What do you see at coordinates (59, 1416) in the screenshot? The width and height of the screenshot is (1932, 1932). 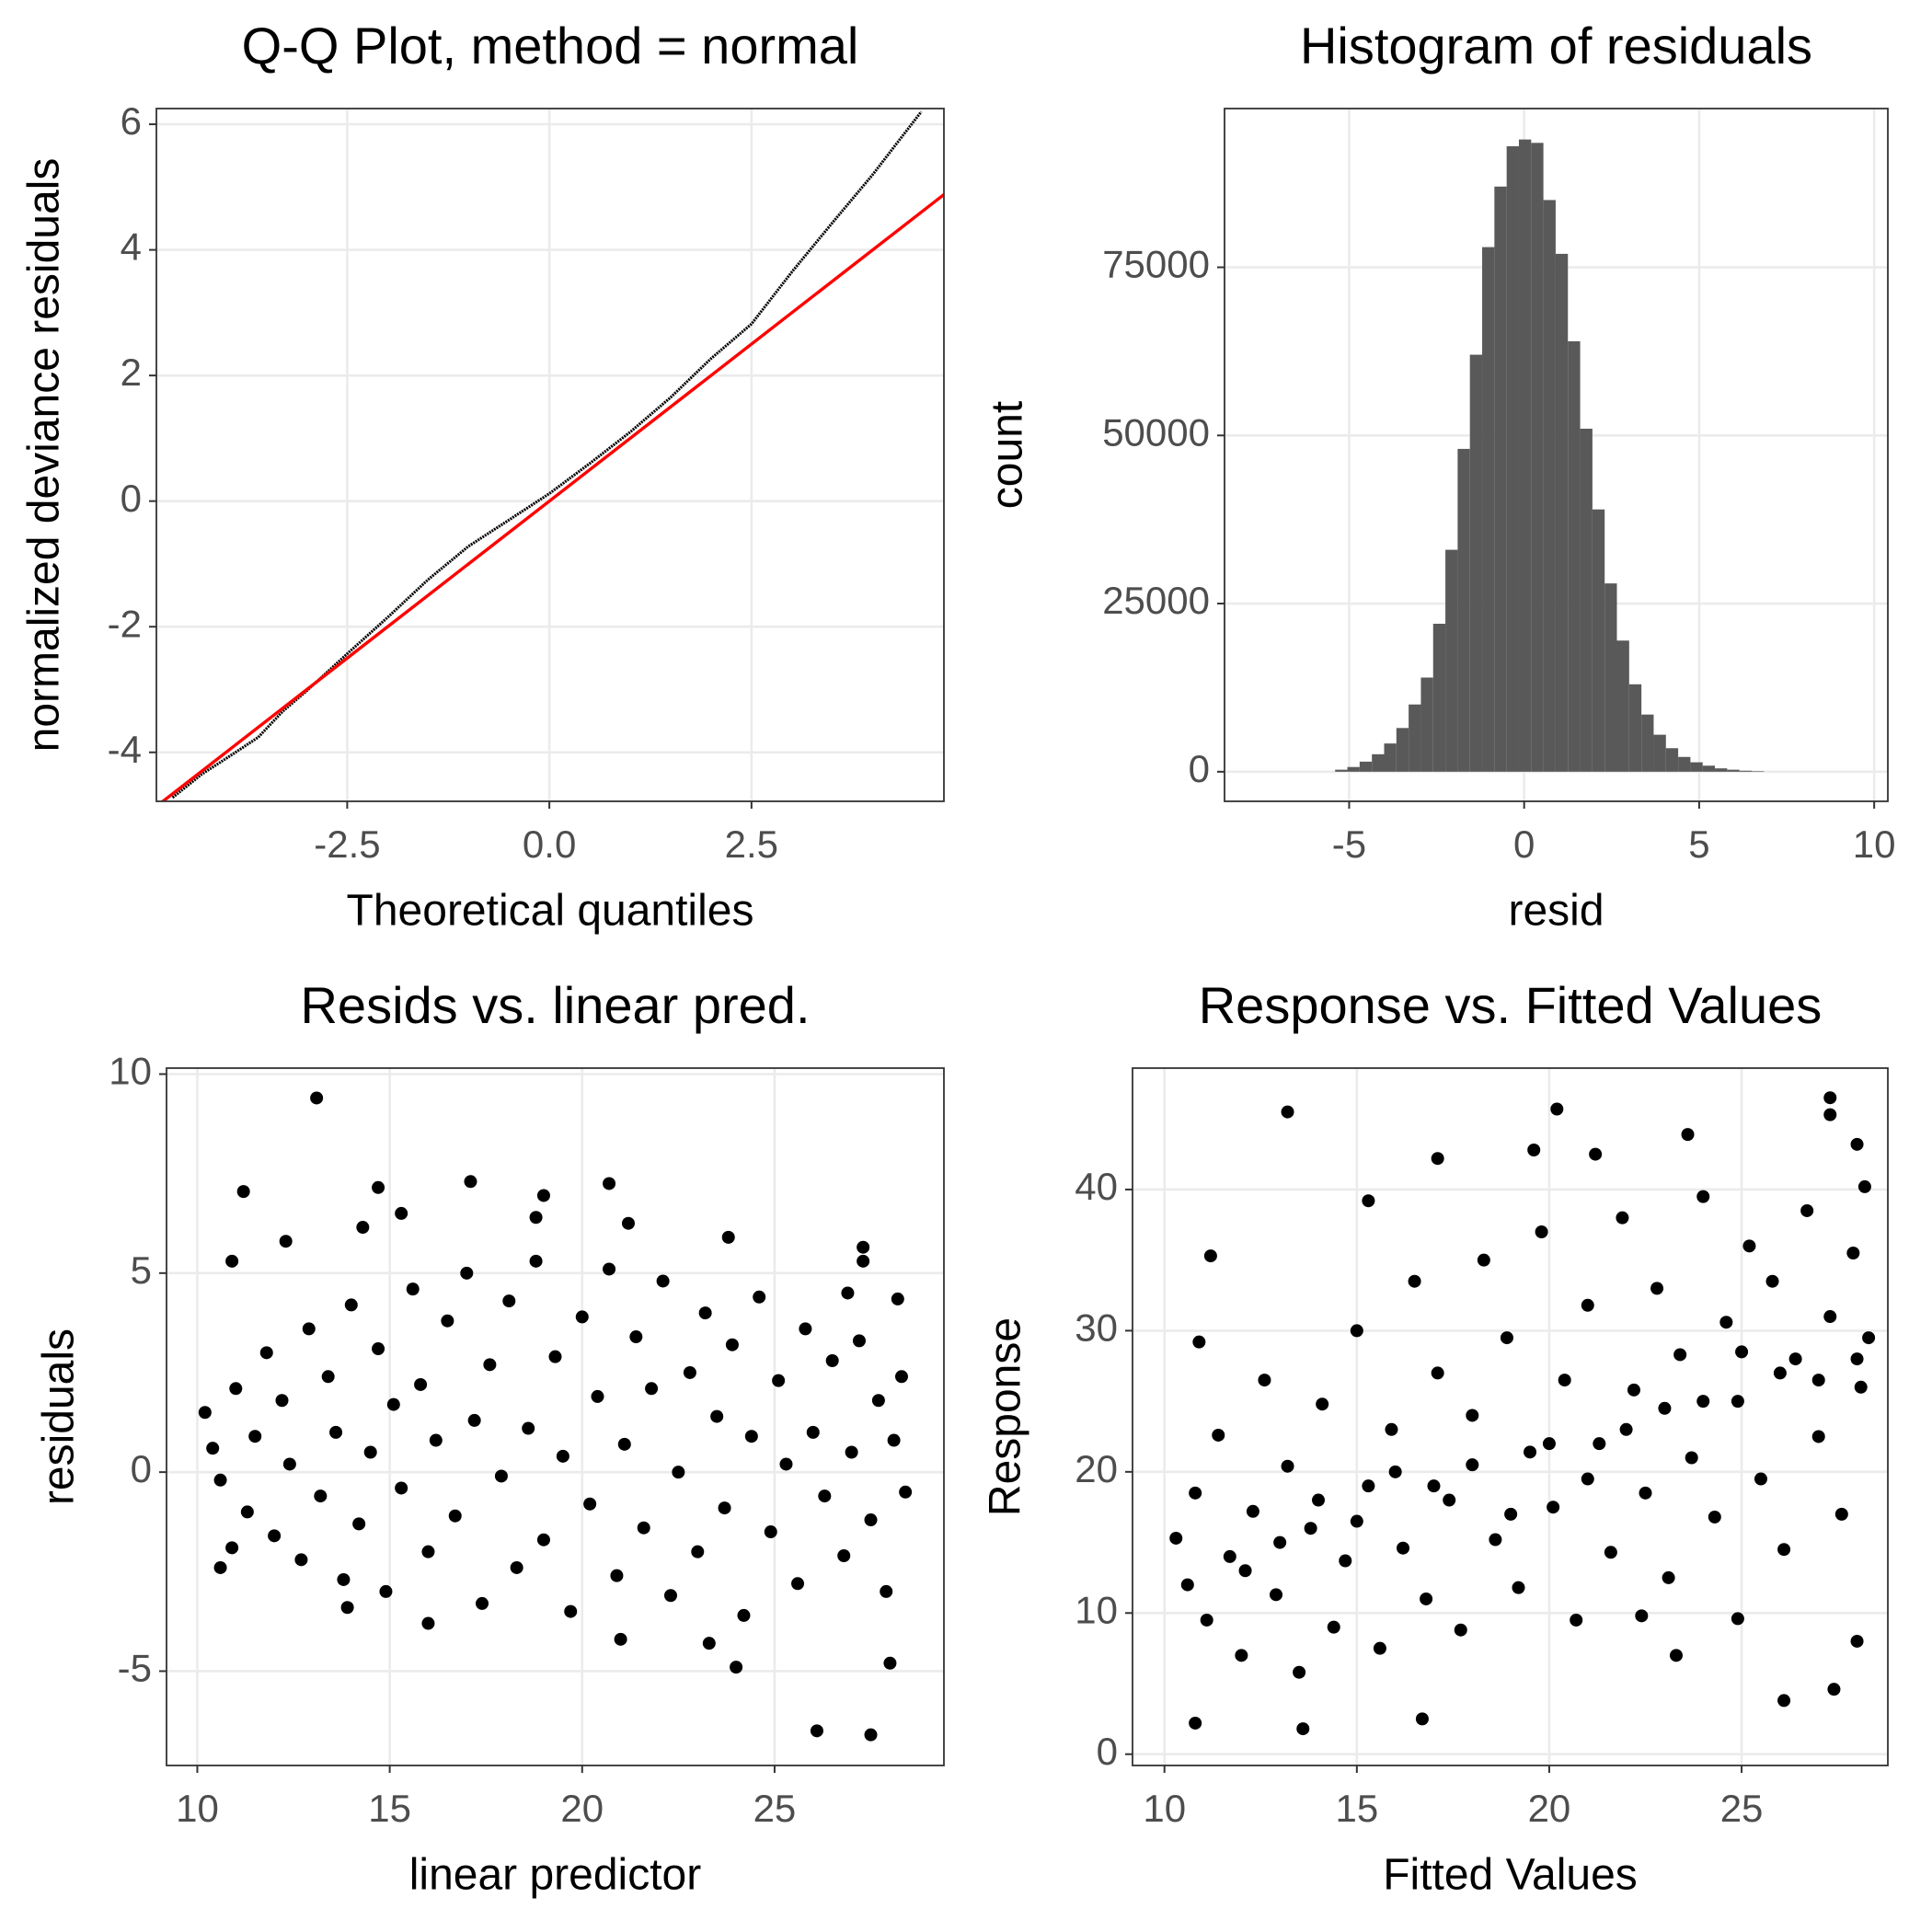 I see `y-axis-title: residuals` at bounding box center [59, 1416].